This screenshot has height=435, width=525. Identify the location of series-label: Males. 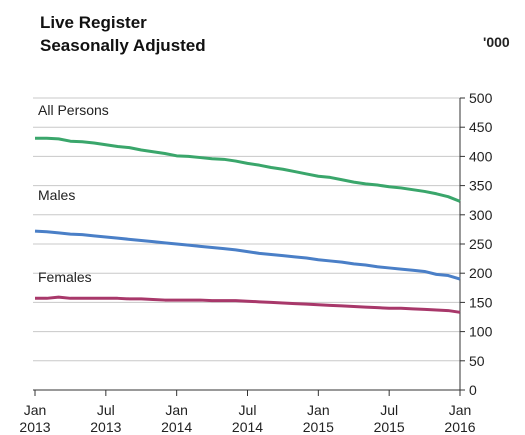
(56, 195).